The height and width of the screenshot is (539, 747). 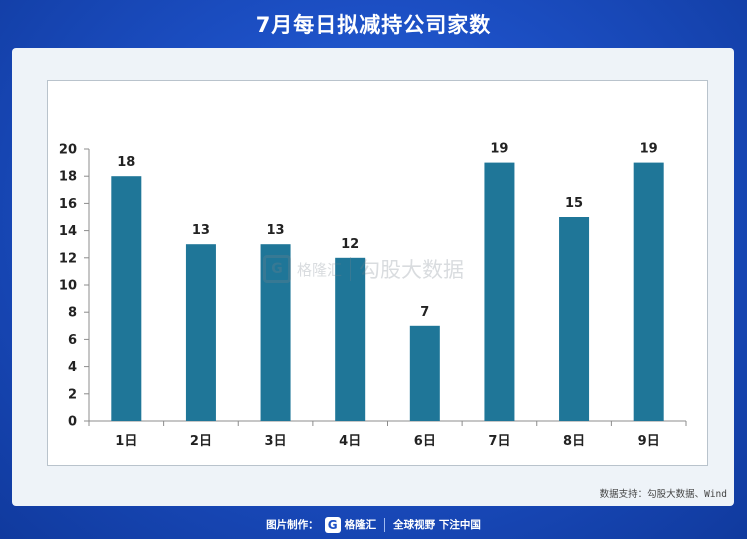 I want to click on source-note: 数据支持：勾股大数据、Wind, so click(x=663, y=494).